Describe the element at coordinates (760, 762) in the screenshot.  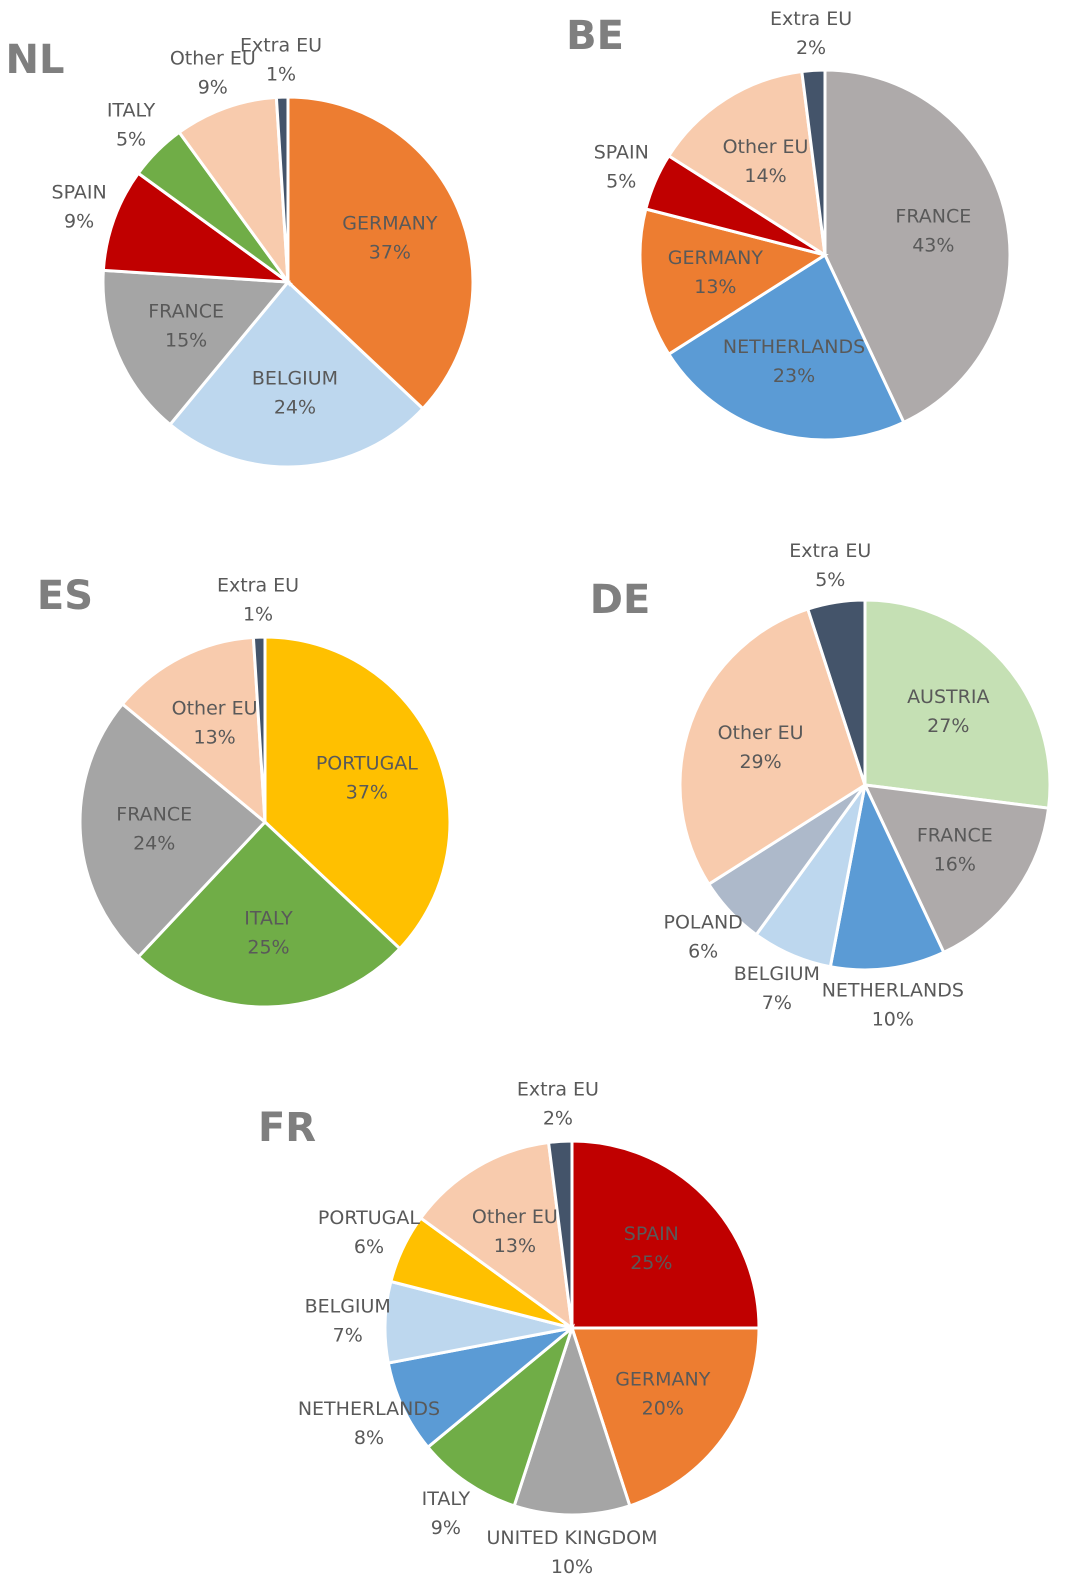
I see `slice-value-label: 29%` at that location.